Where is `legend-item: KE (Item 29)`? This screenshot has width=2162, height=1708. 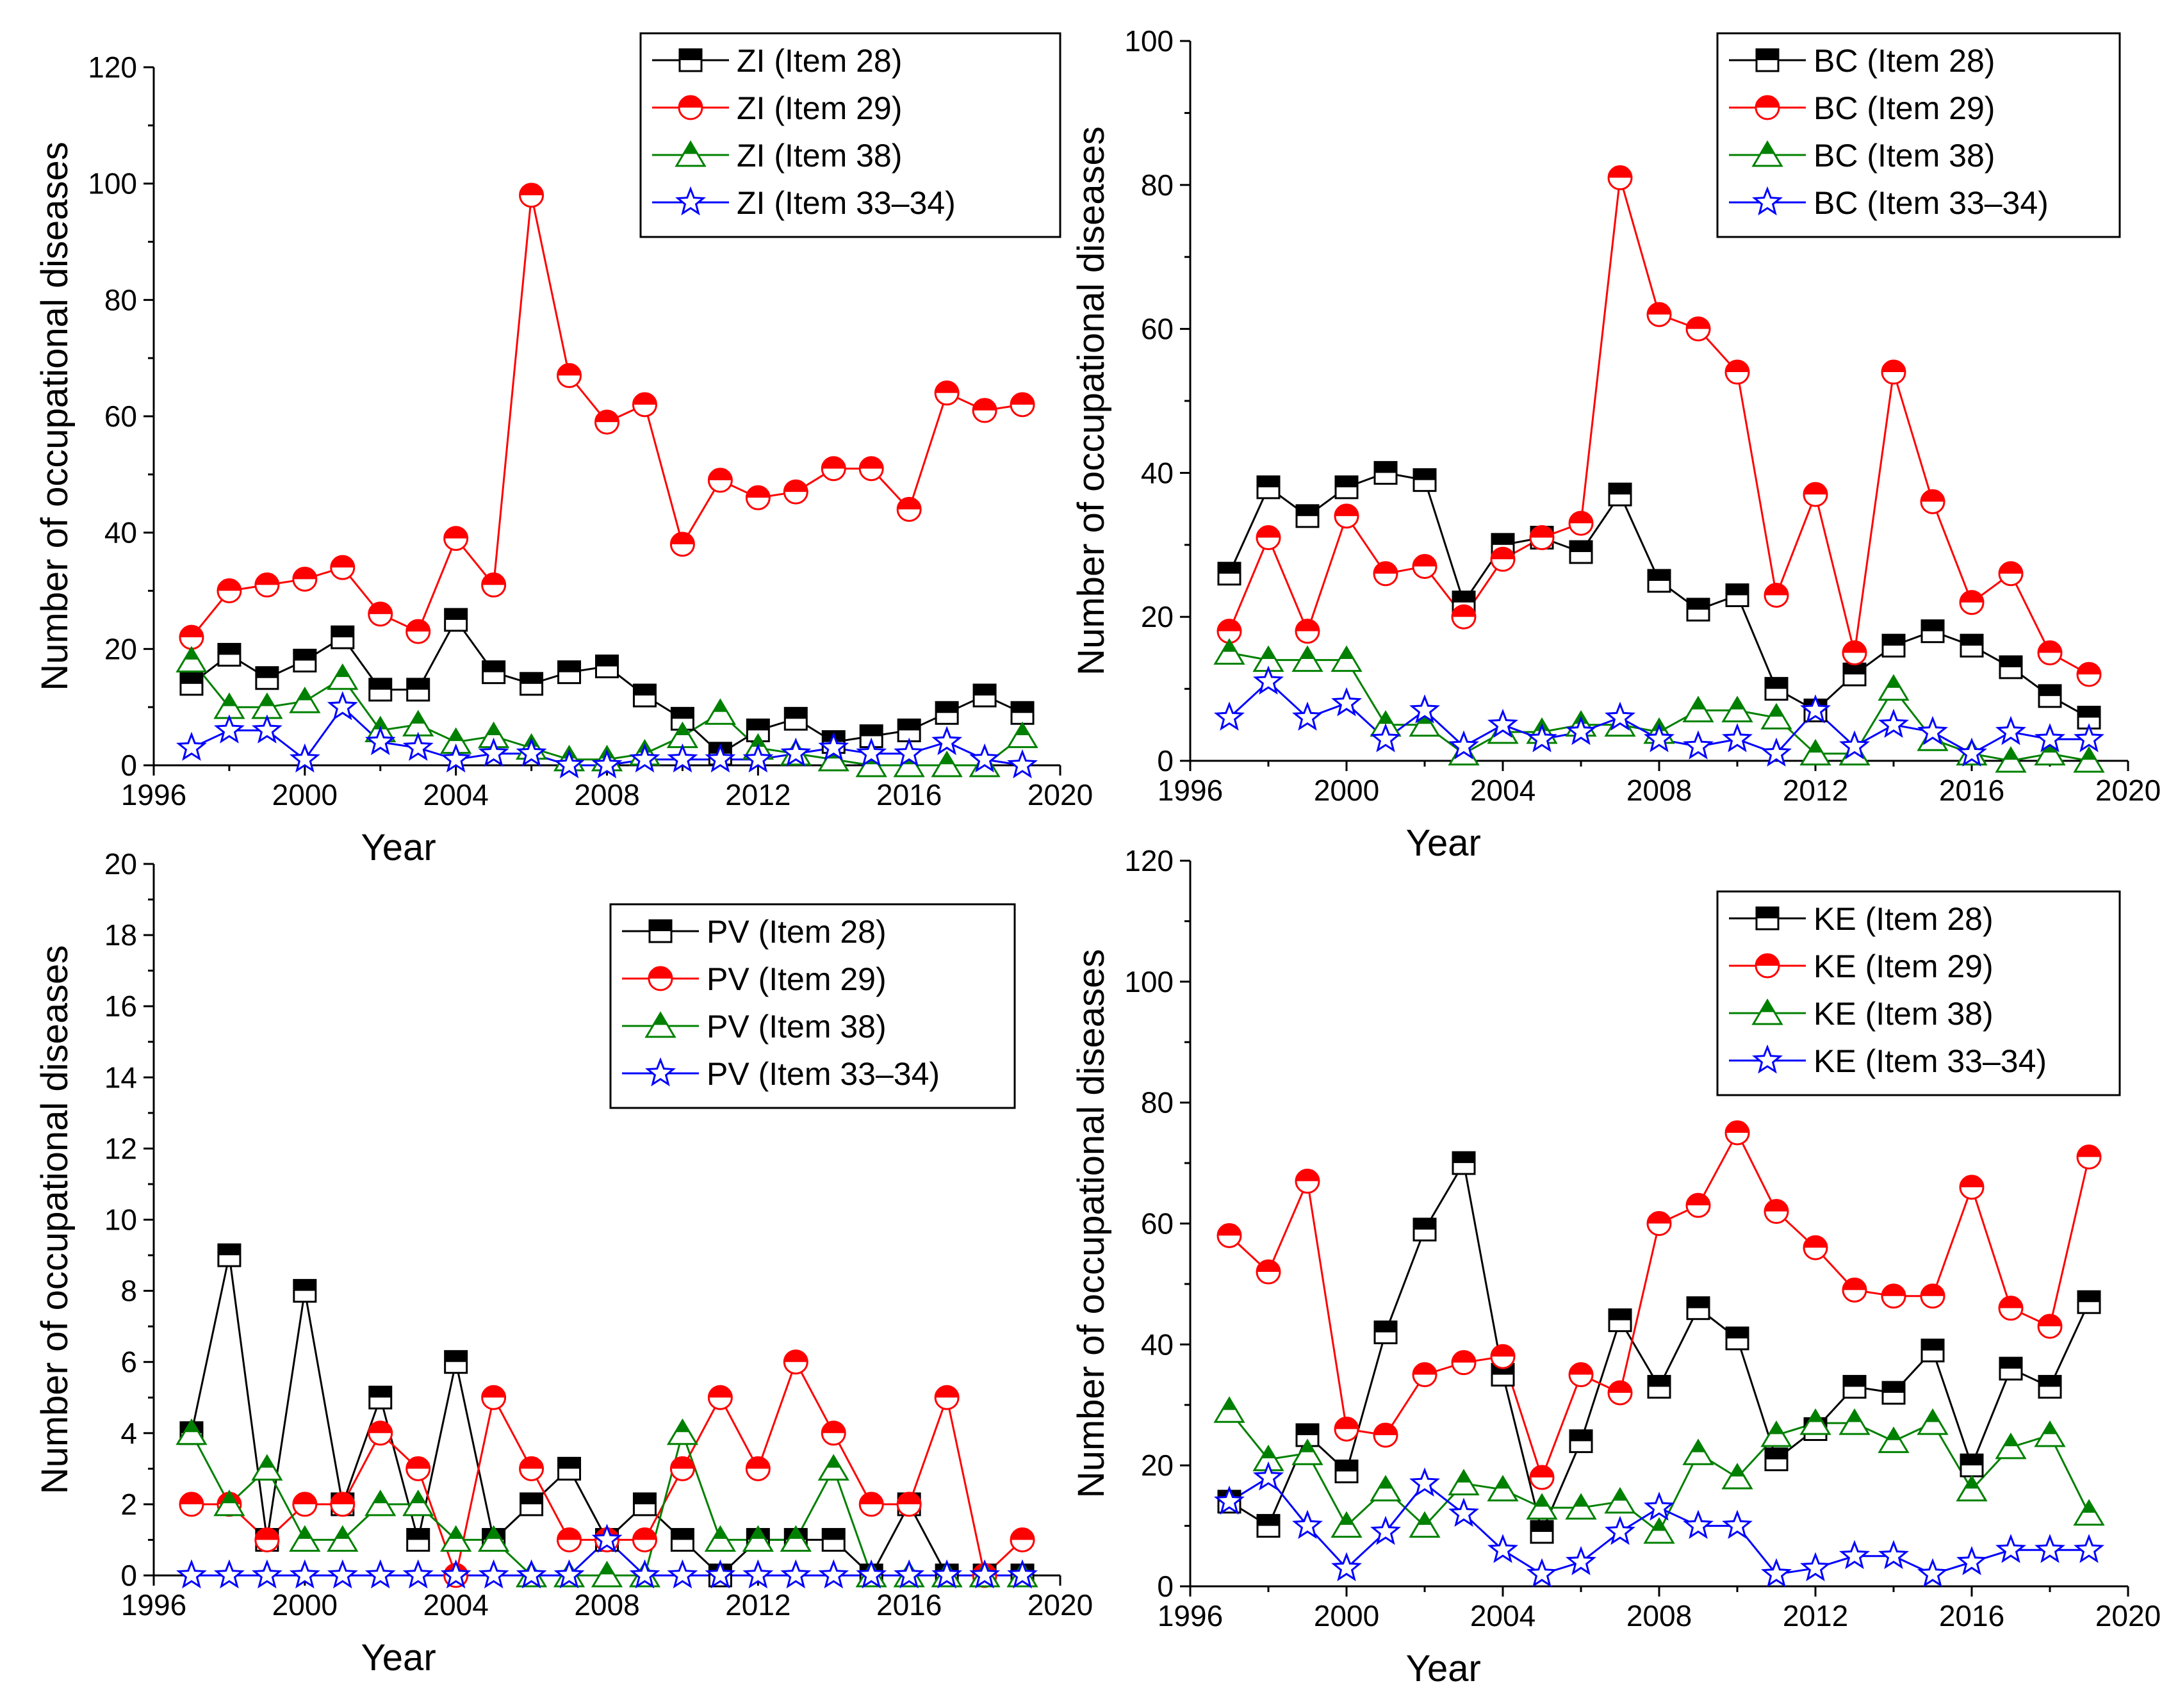 legend-item: KE (Item 29) is located at coordinates (1861, 966).